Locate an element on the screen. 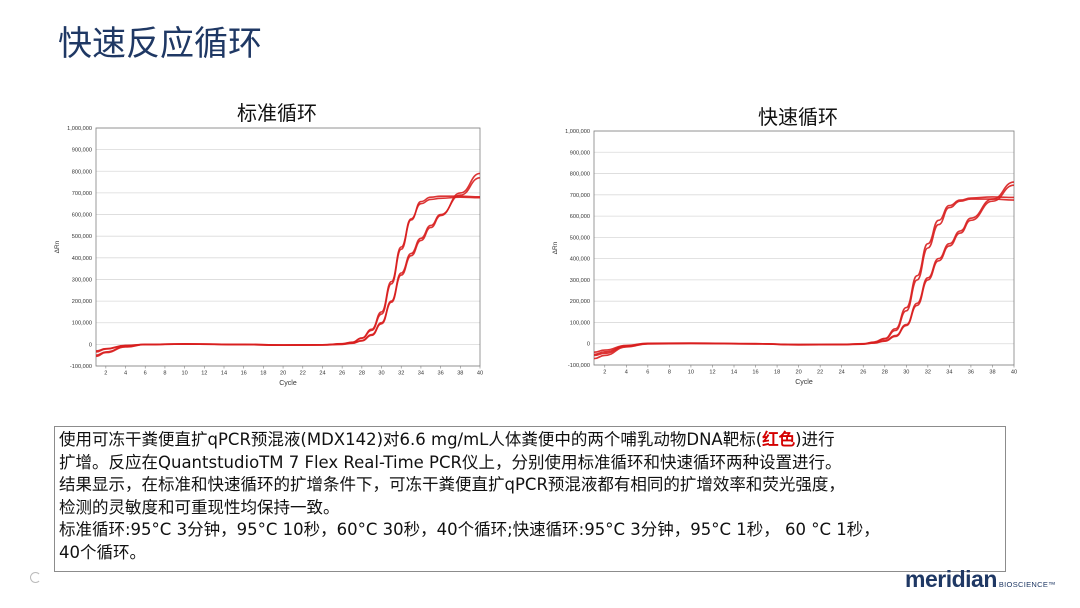 This screenshot has width=1080, height=608. chart-title-fast: 快速循环 is located at coordinates (798, 117).